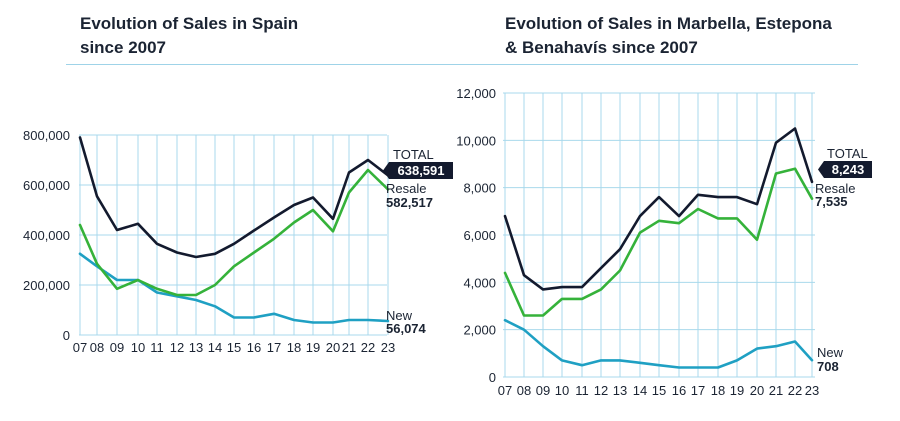  I want to click on chart-1-title-line1: Evolution of Sales in Spain, so click(189, 23).